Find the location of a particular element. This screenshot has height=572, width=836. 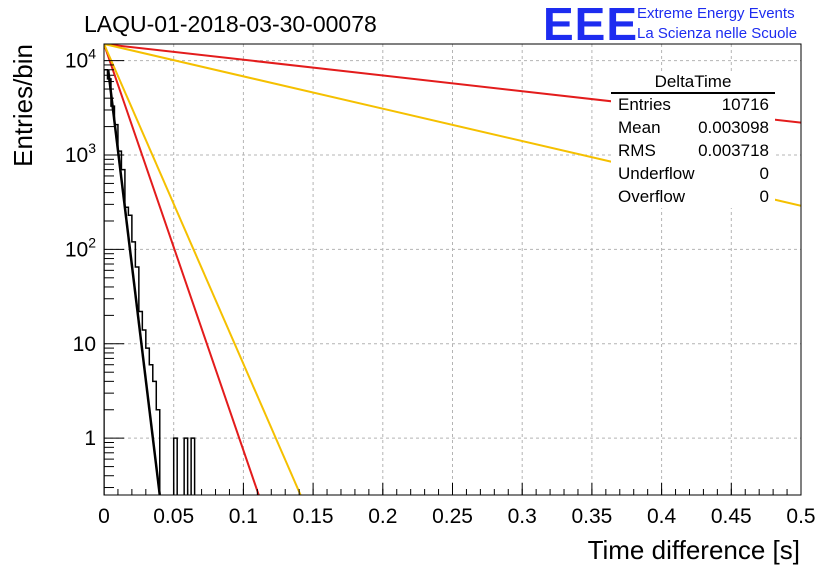

x-tick-label: 0.15 is located at coordinates (313, 516).